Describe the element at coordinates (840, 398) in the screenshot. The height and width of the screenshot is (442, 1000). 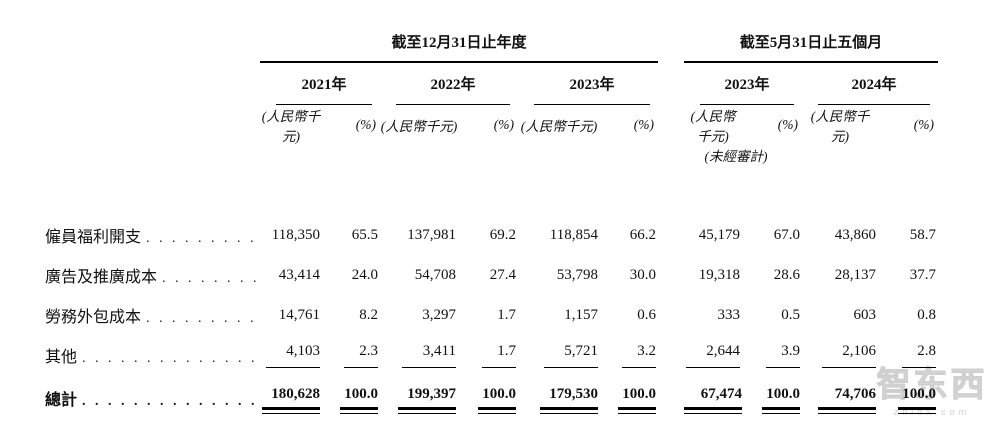
I see `cell-total-amount: 74,706` at that location.